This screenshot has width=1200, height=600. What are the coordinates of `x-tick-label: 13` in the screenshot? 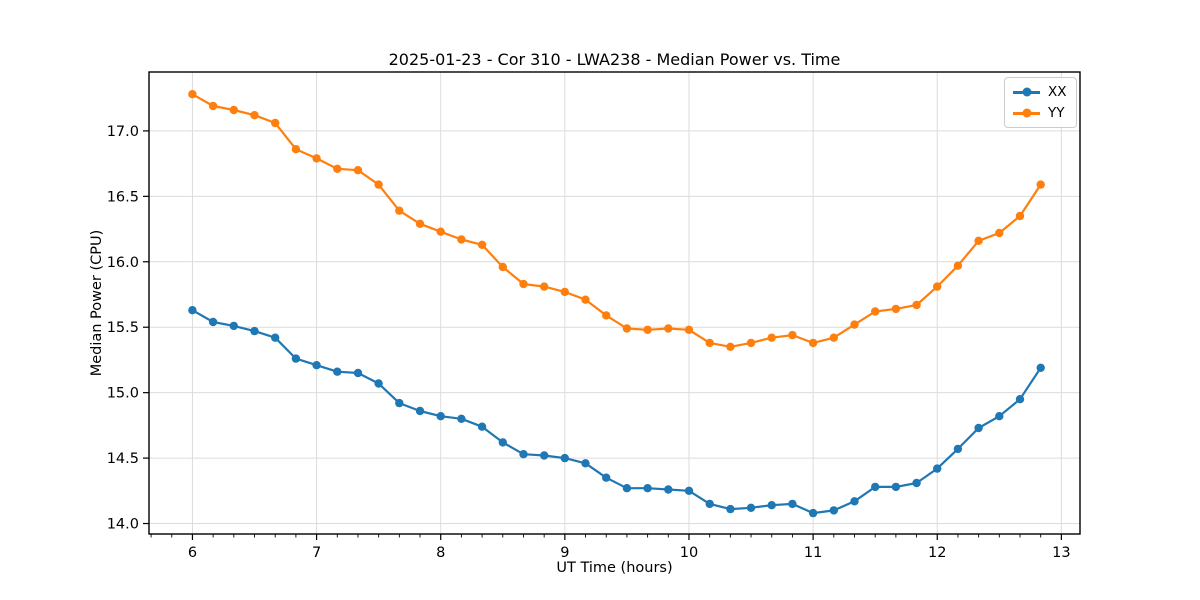 It's located at (1061, 553).